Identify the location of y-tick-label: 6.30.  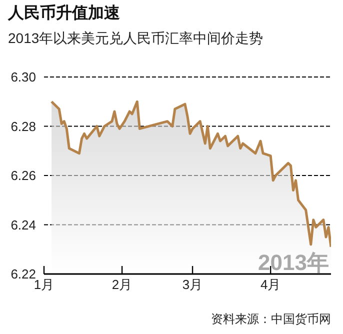
(23, 77).